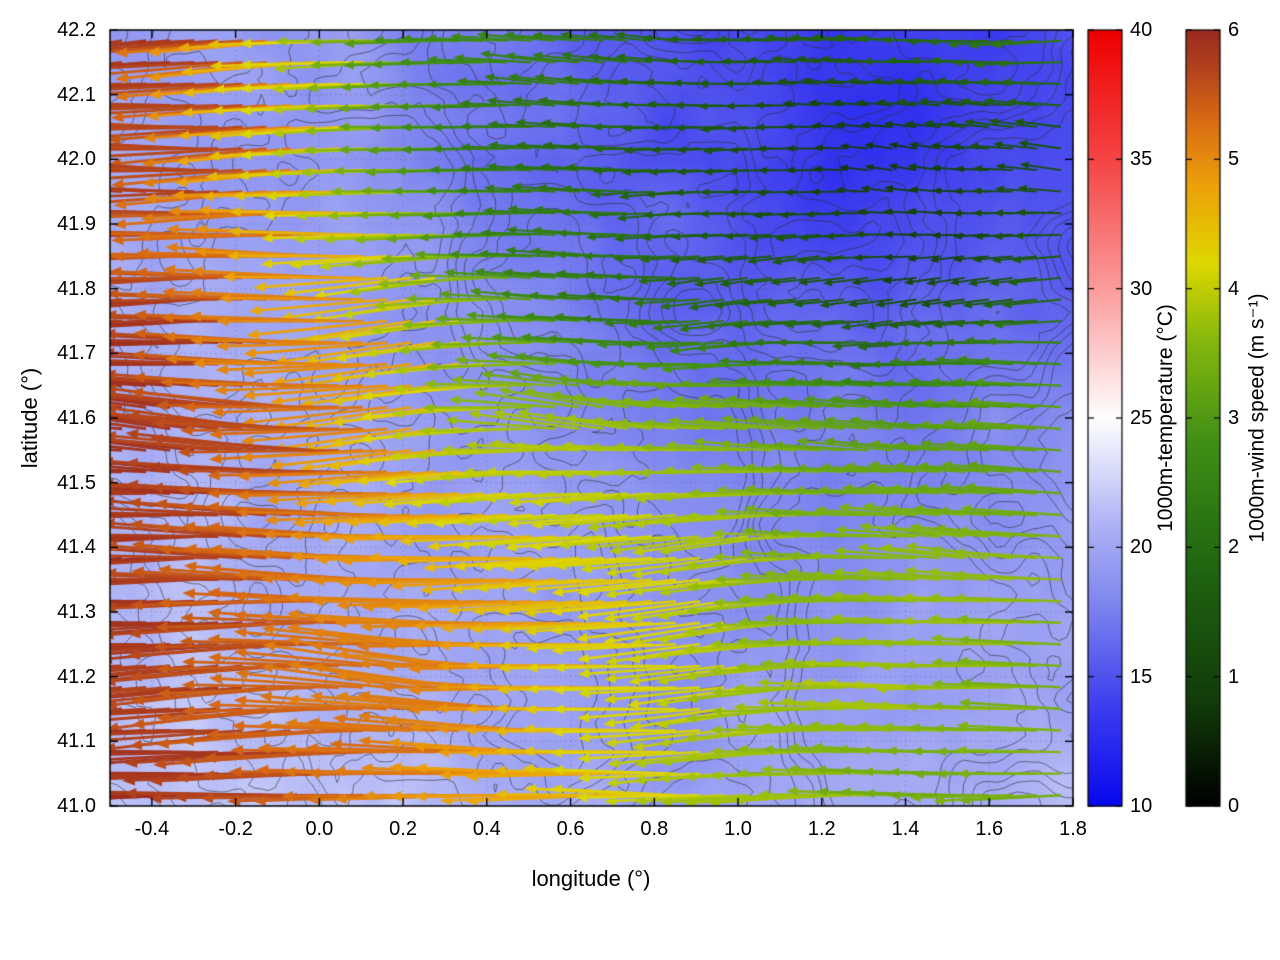  Describe the element at coordinates (1141, 547) in the screenshot. I see `temperature-cb-tick-label: 20` at that location.